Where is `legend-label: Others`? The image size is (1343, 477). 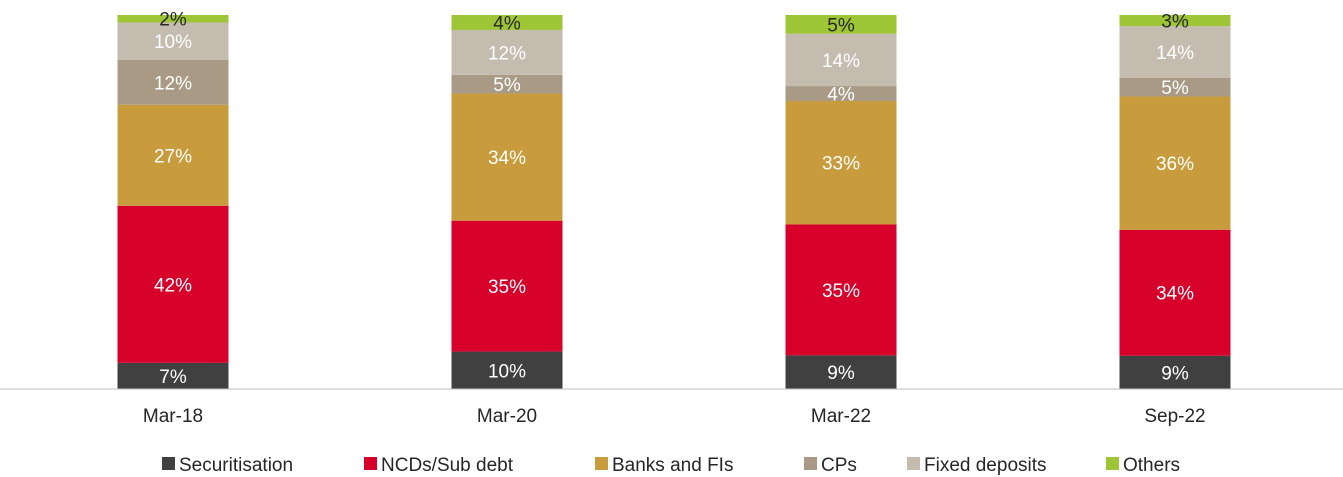
legend-label: Others is located at coordinates (1151, 465).